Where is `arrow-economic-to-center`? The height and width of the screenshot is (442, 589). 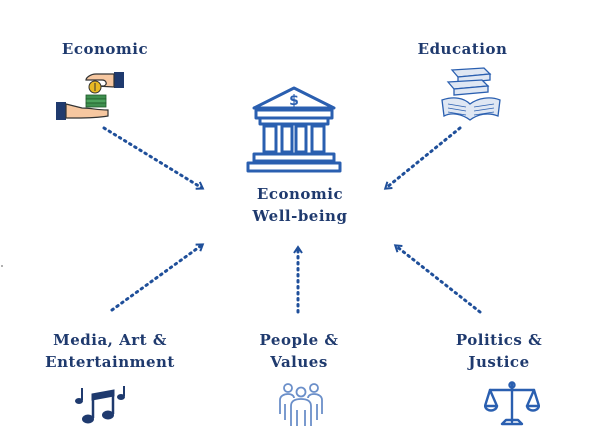
arrow-economic-to-center is located at coordinates (153, 158).